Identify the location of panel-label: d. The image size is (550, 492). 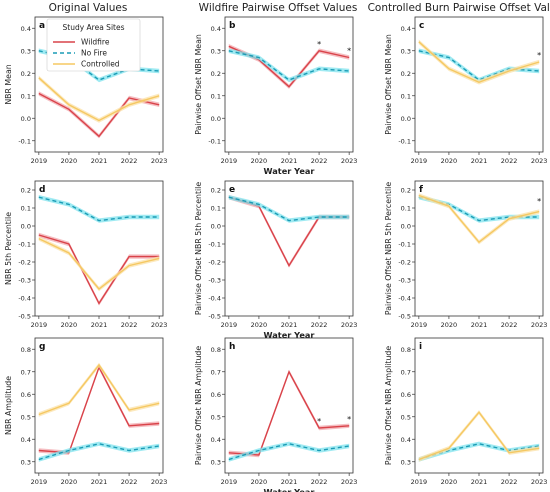
(42, 190).